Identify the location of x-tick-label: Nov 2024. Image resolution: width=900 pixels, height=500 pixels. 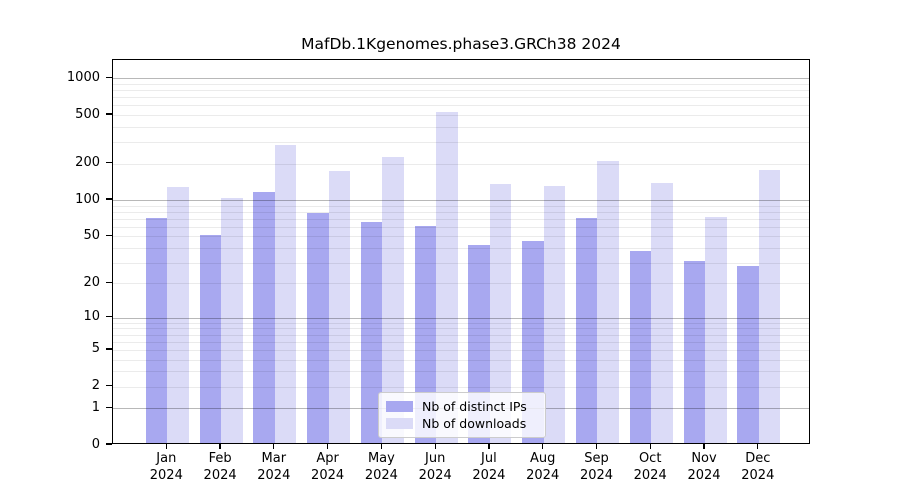
(704, 467).